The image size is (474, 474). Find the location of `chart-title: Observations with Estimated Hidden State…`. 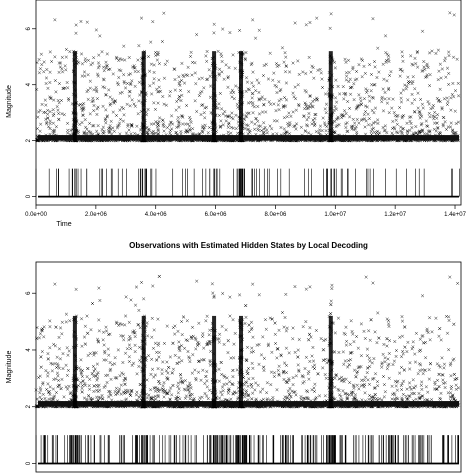

chart-title: Observations with Estimated Hidden State… is located at coordinates (248, 245).